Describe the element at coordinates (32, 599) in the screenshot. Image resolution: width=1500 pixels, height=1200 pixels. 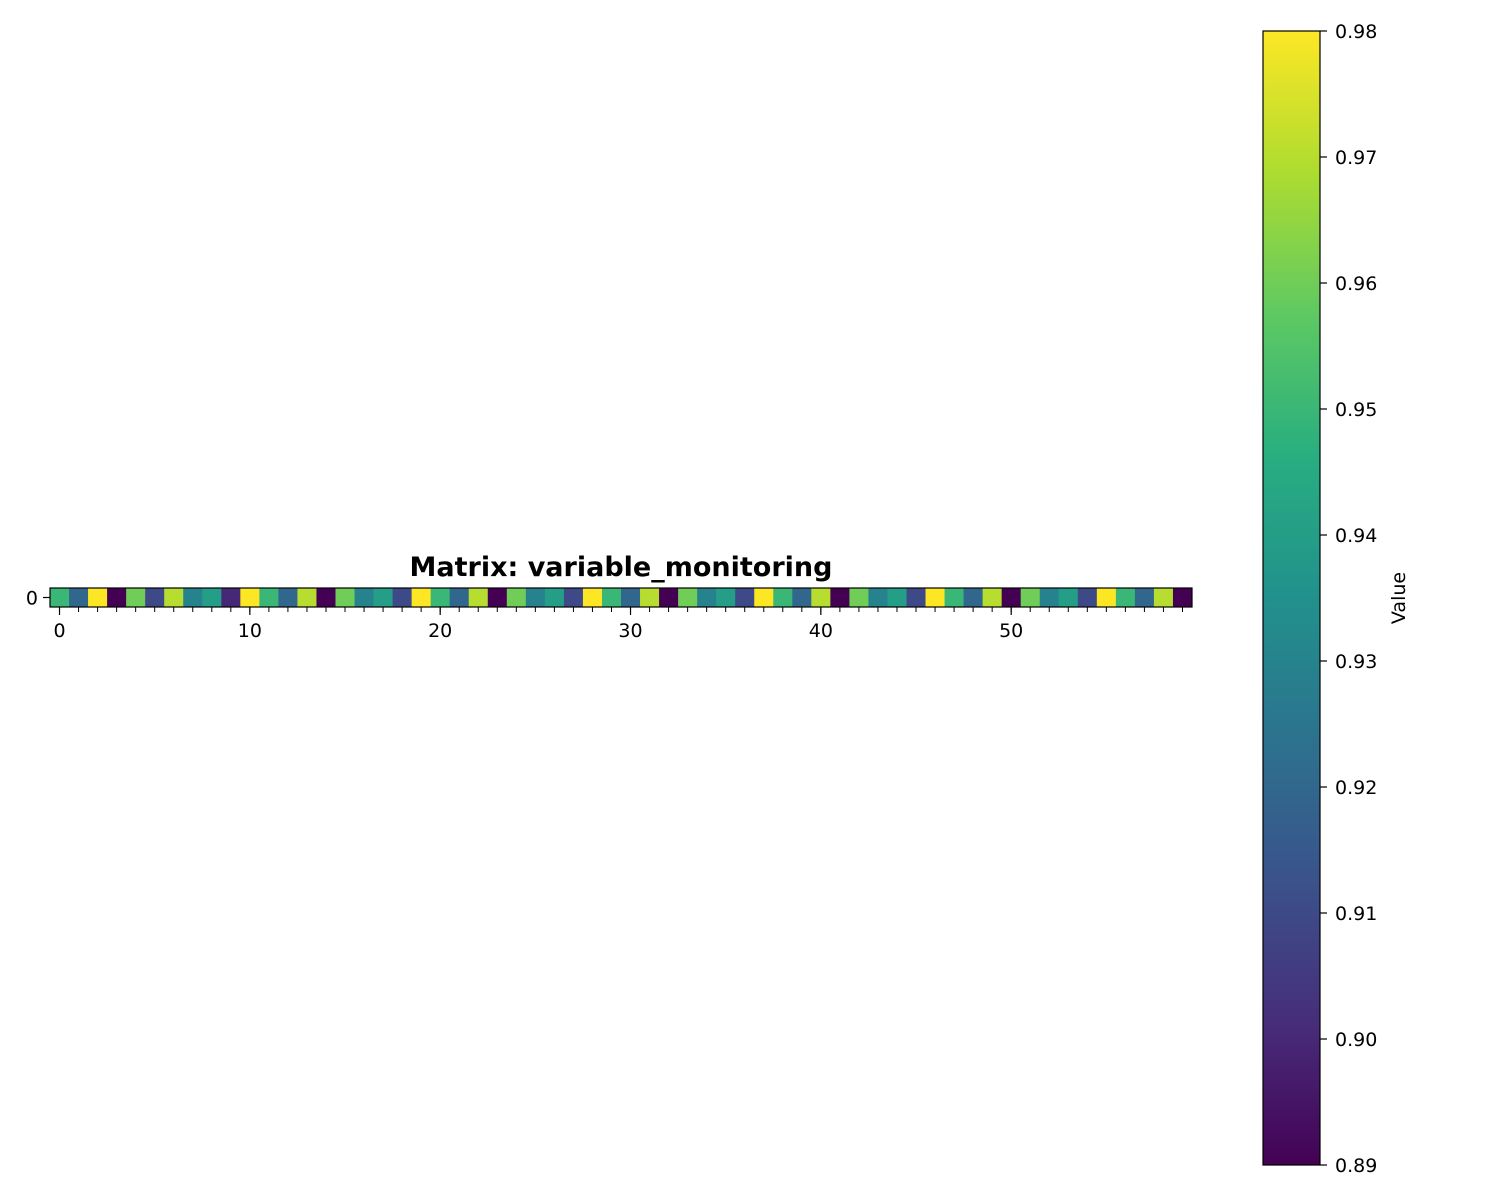
I see `y-tick-label: 0` at that location.